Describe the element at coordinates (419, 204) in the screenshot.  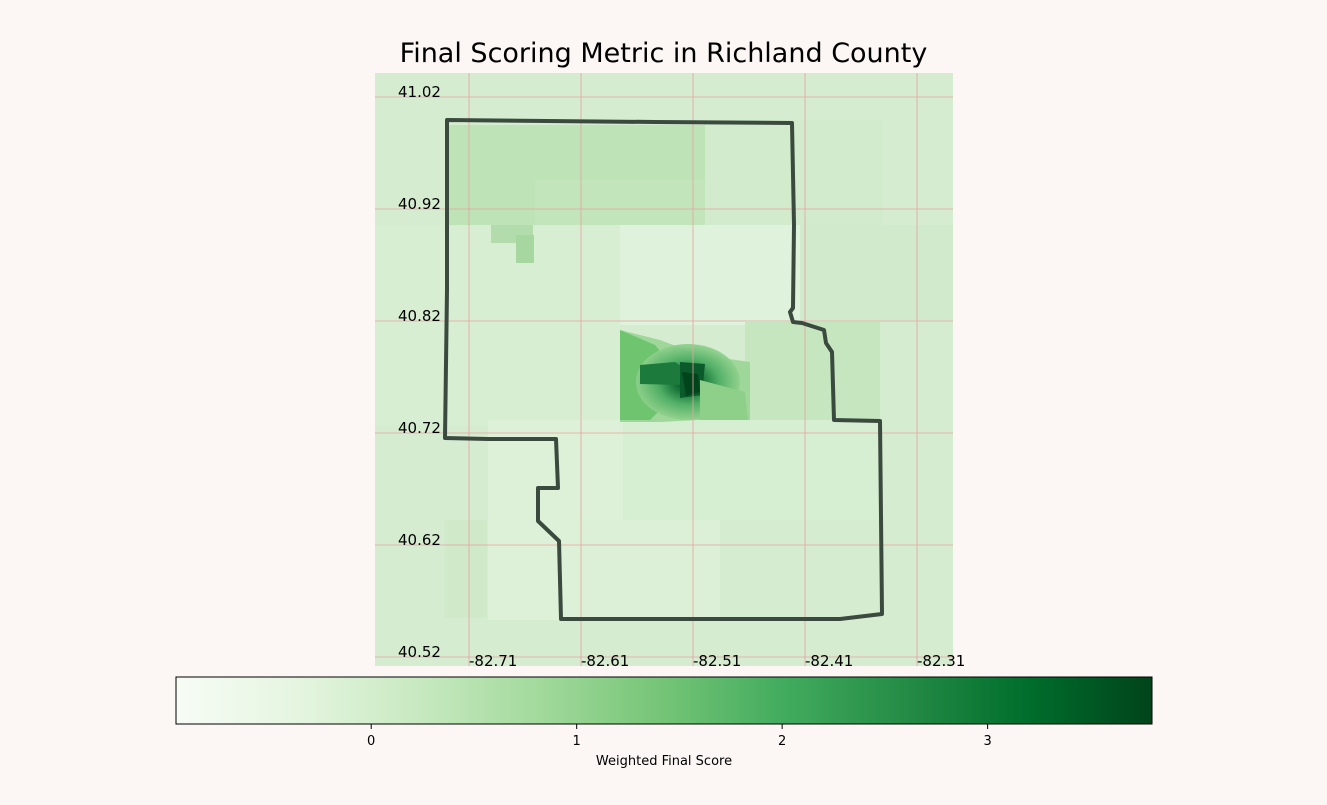
I see `lat-tick-label: 40.92` at that location.